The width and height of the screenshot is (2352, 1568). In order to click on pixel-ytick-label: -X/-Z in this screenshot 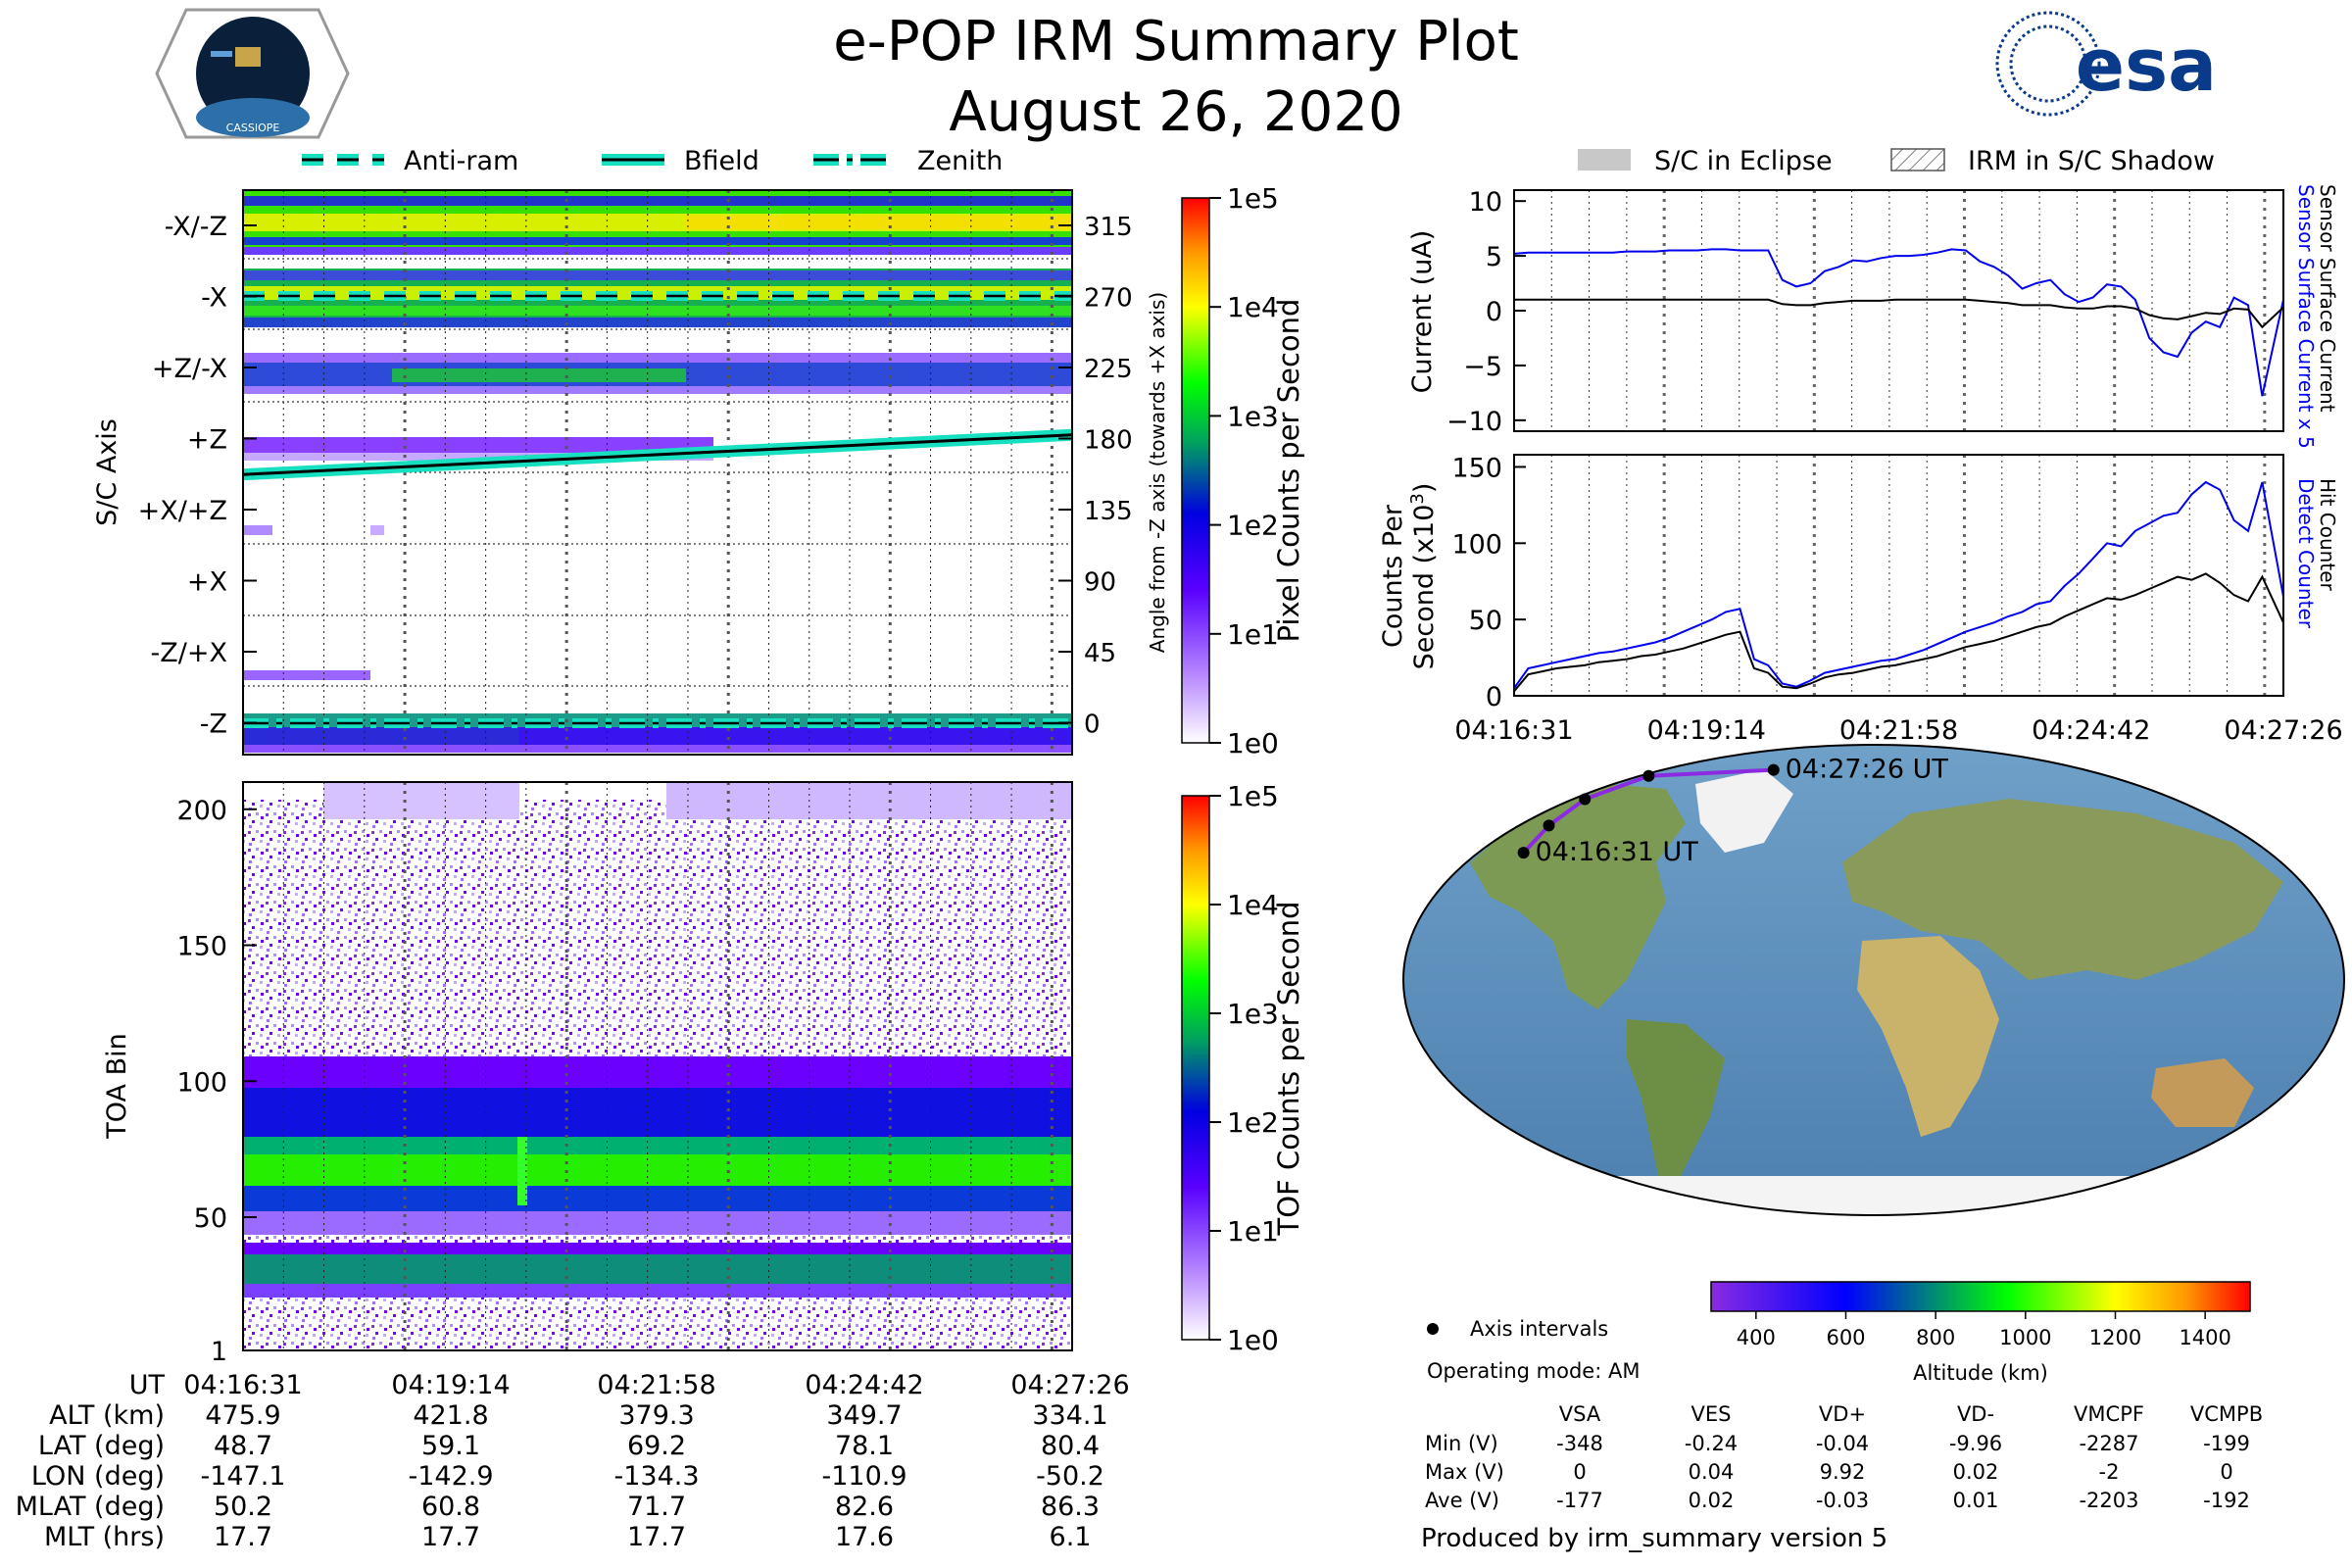, I will do `click(196, 227)`.